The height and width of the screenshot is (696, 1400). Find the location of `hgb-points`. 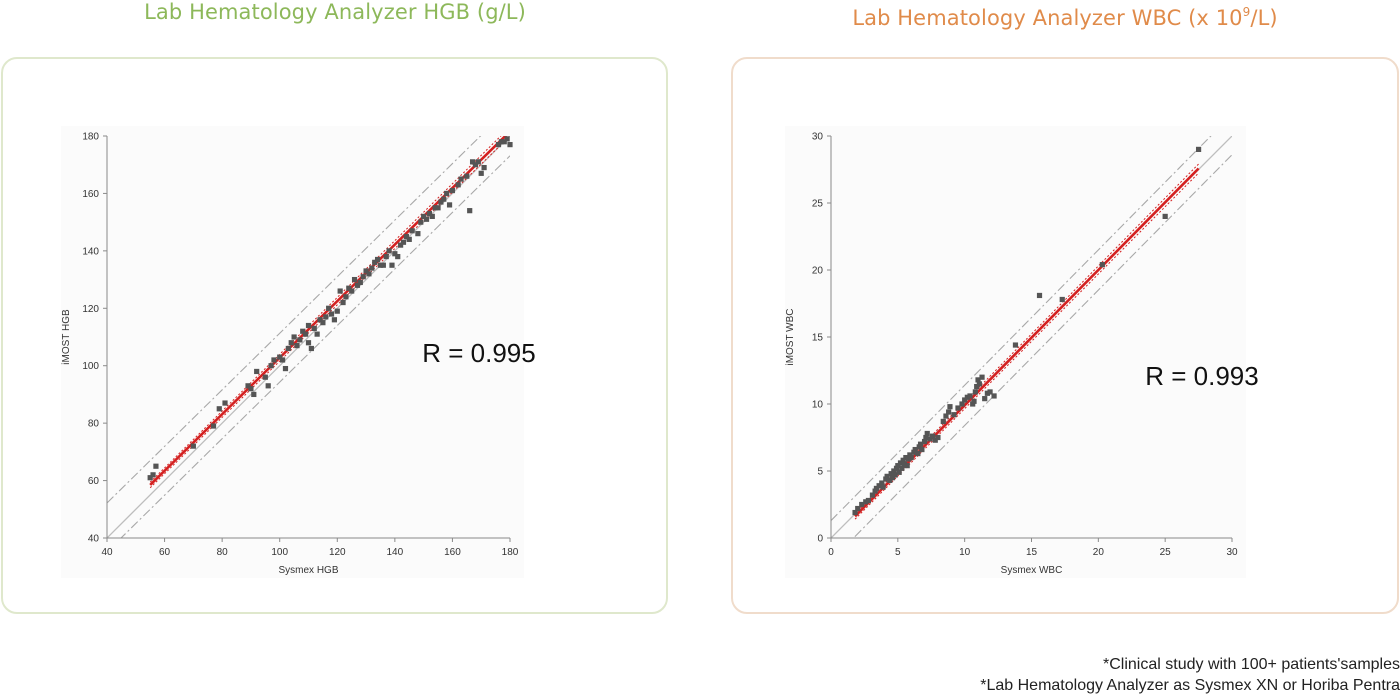

hgb-points is located at coordinates (330, 308).